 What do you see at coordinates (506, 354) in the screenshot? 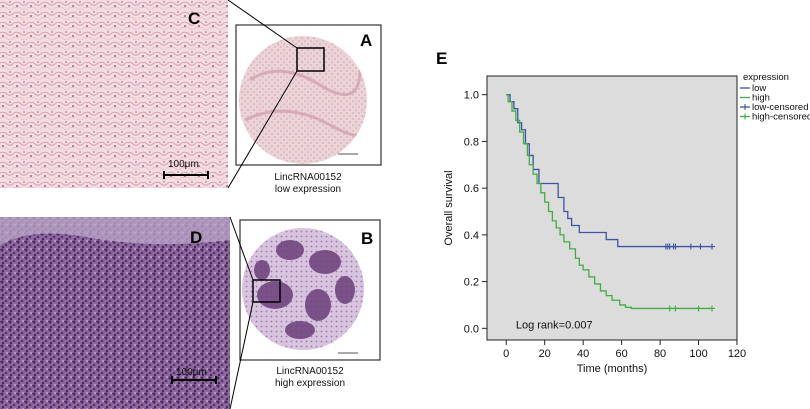
I see `x-tick-label: 0` at bounding box center [506, 354].